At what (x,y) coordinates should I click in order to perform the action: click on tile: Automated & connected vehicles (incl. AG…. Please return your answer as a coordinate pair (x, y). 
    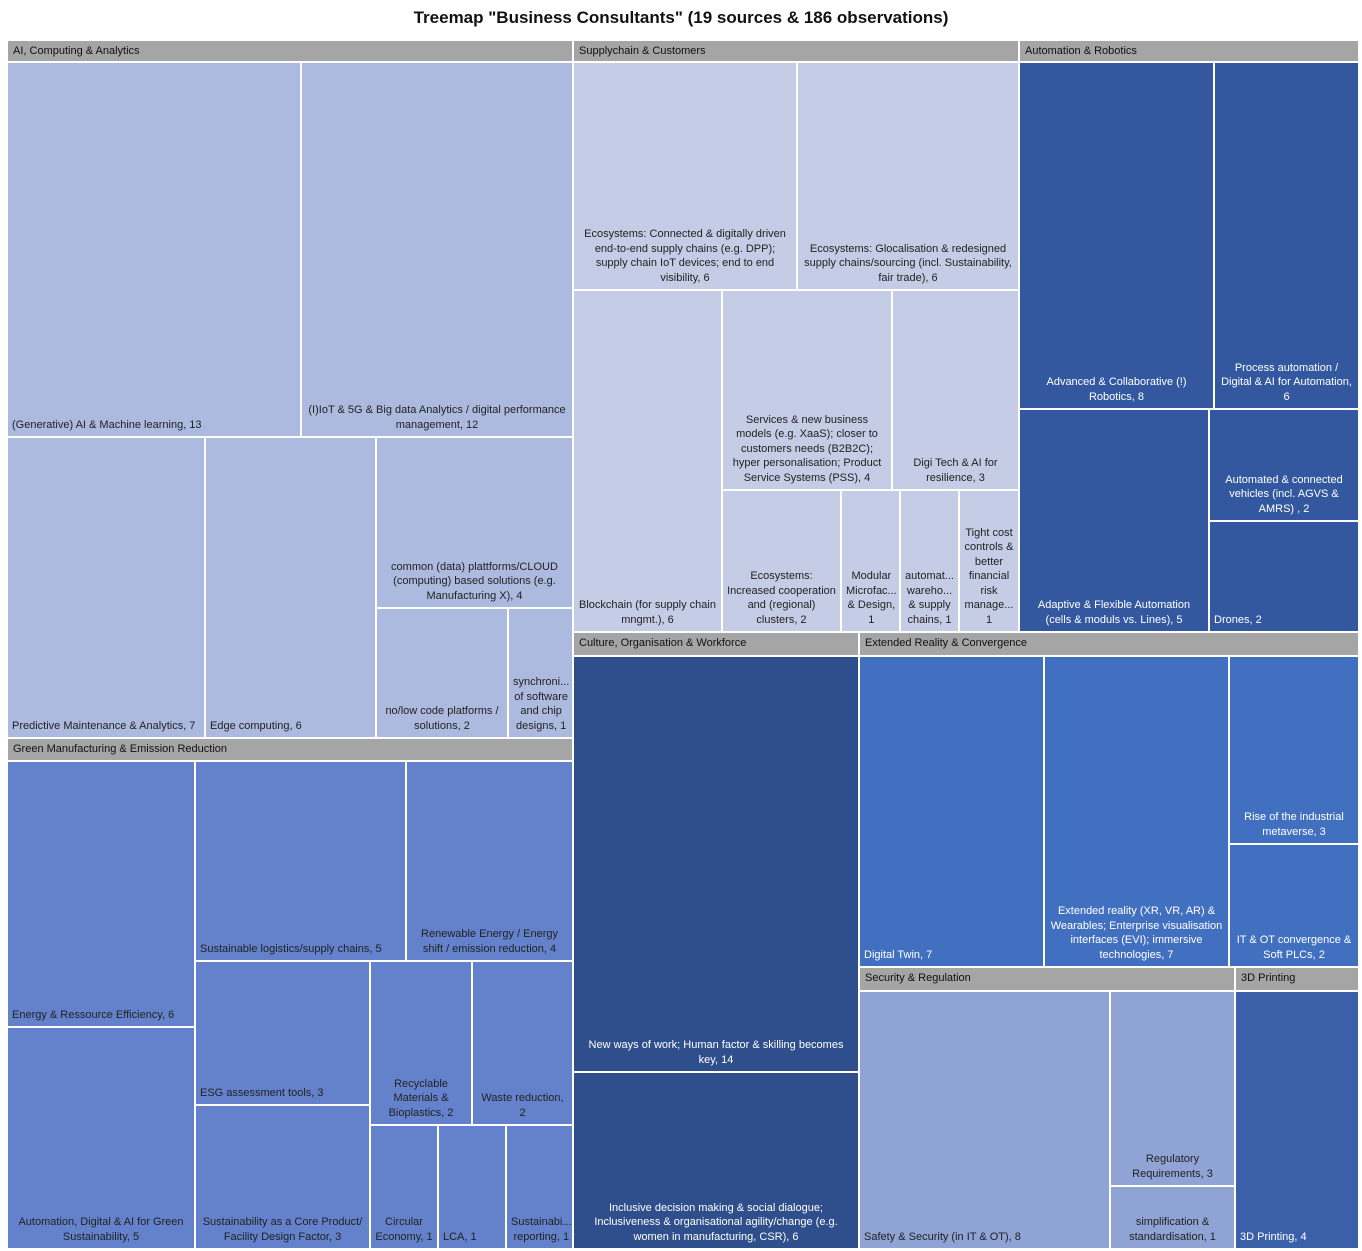
    Looking at the image, I should click on (1284, 465).